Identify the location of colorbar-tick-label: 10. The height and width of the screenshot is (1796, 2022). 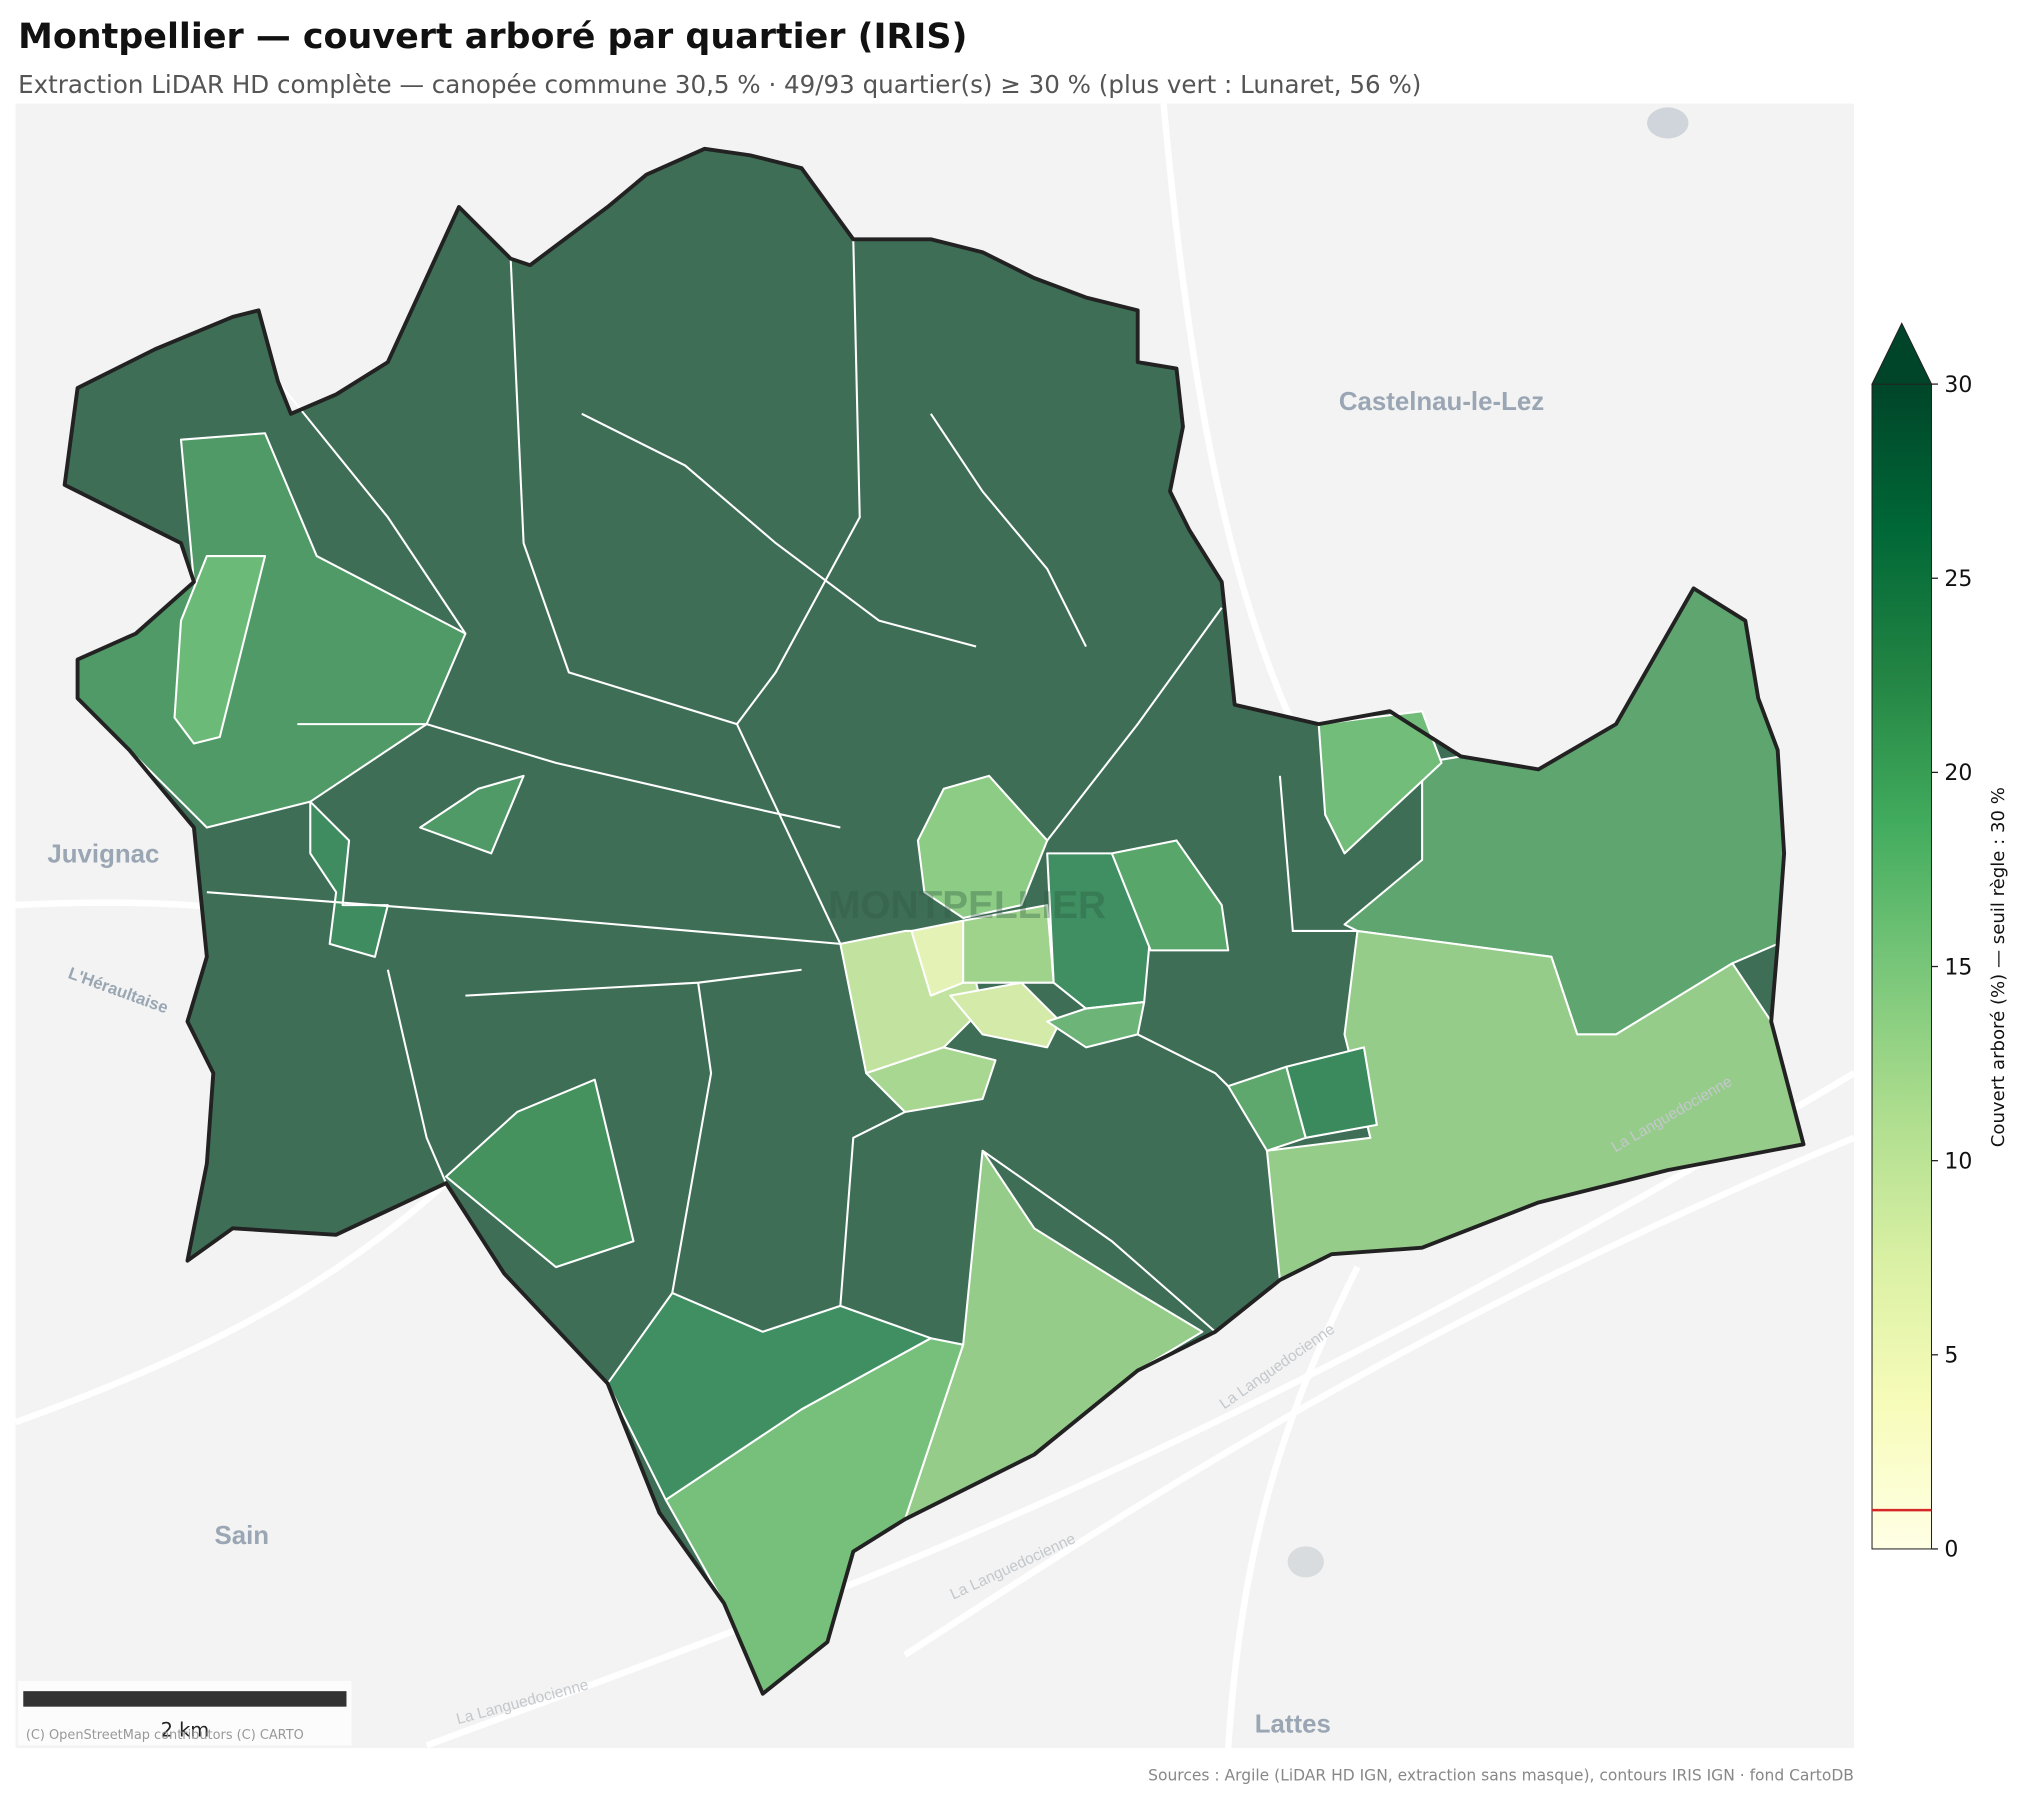
(1958, 1161).